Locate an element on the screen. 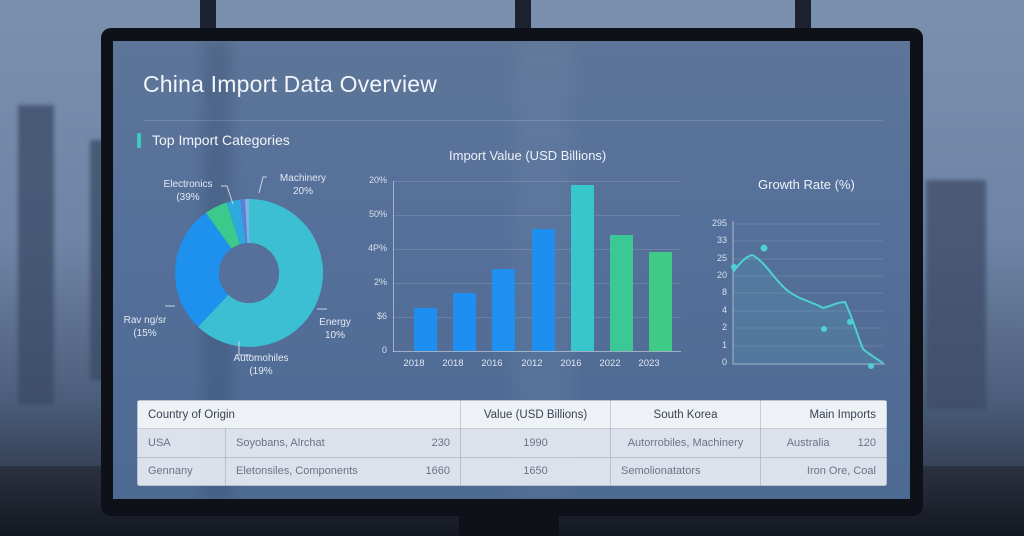 The height and width of the screenshot is (536, 1024). y-tick: 20% is located at coordinates (377, 180).